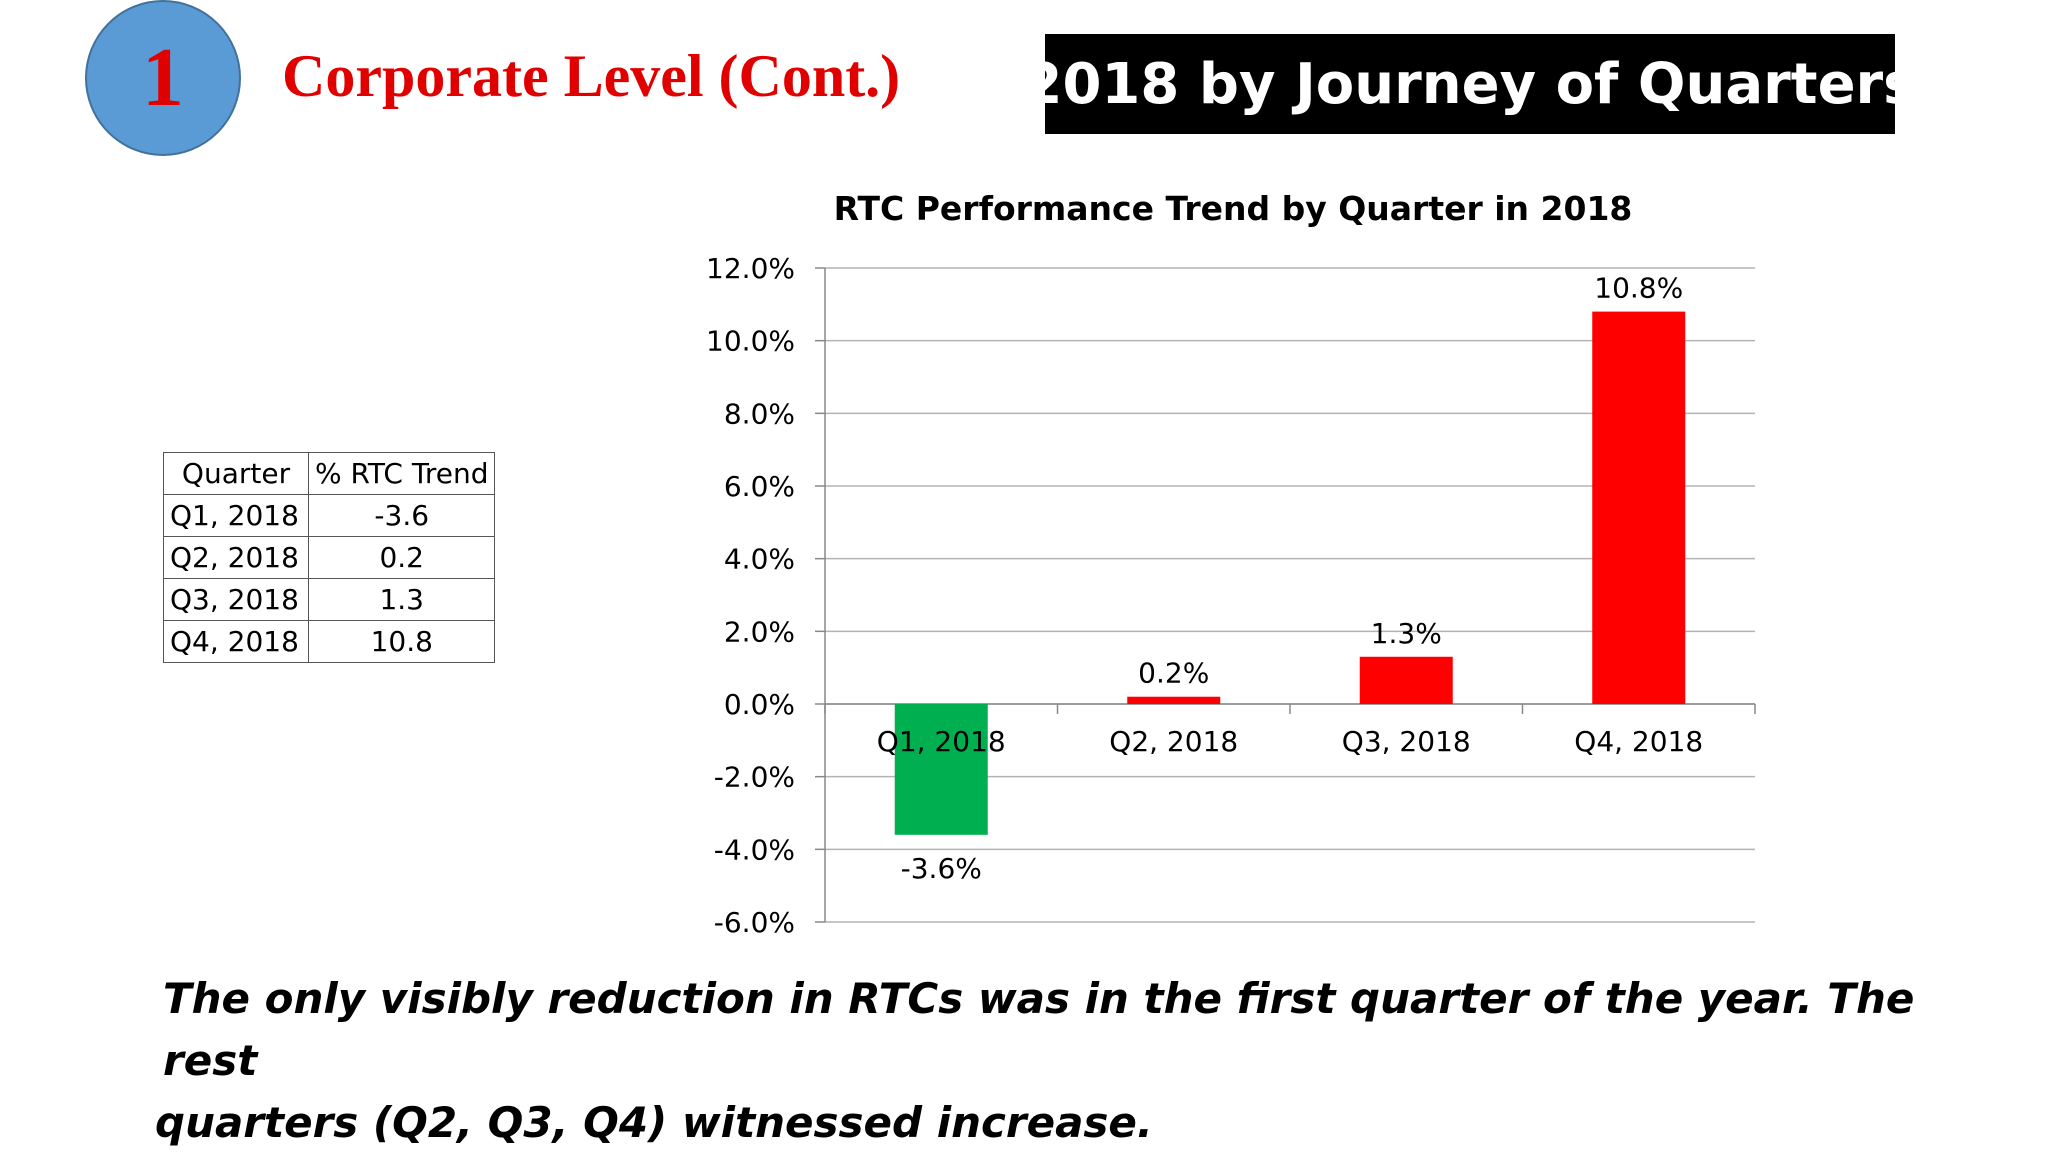 This screenshot has width=2048, height=1154. What do you see at coordinates (236, 515) in the screenshot?
I see `table-cell-quarter: Q1, 2018` at bounding box center [236, 515].